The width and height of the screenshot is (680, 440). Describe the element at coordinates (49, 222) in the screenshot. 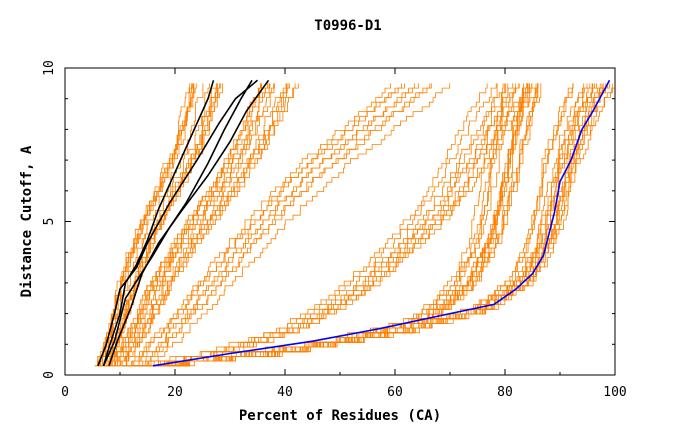

I see `y-tick-label-1: 5` at that location.